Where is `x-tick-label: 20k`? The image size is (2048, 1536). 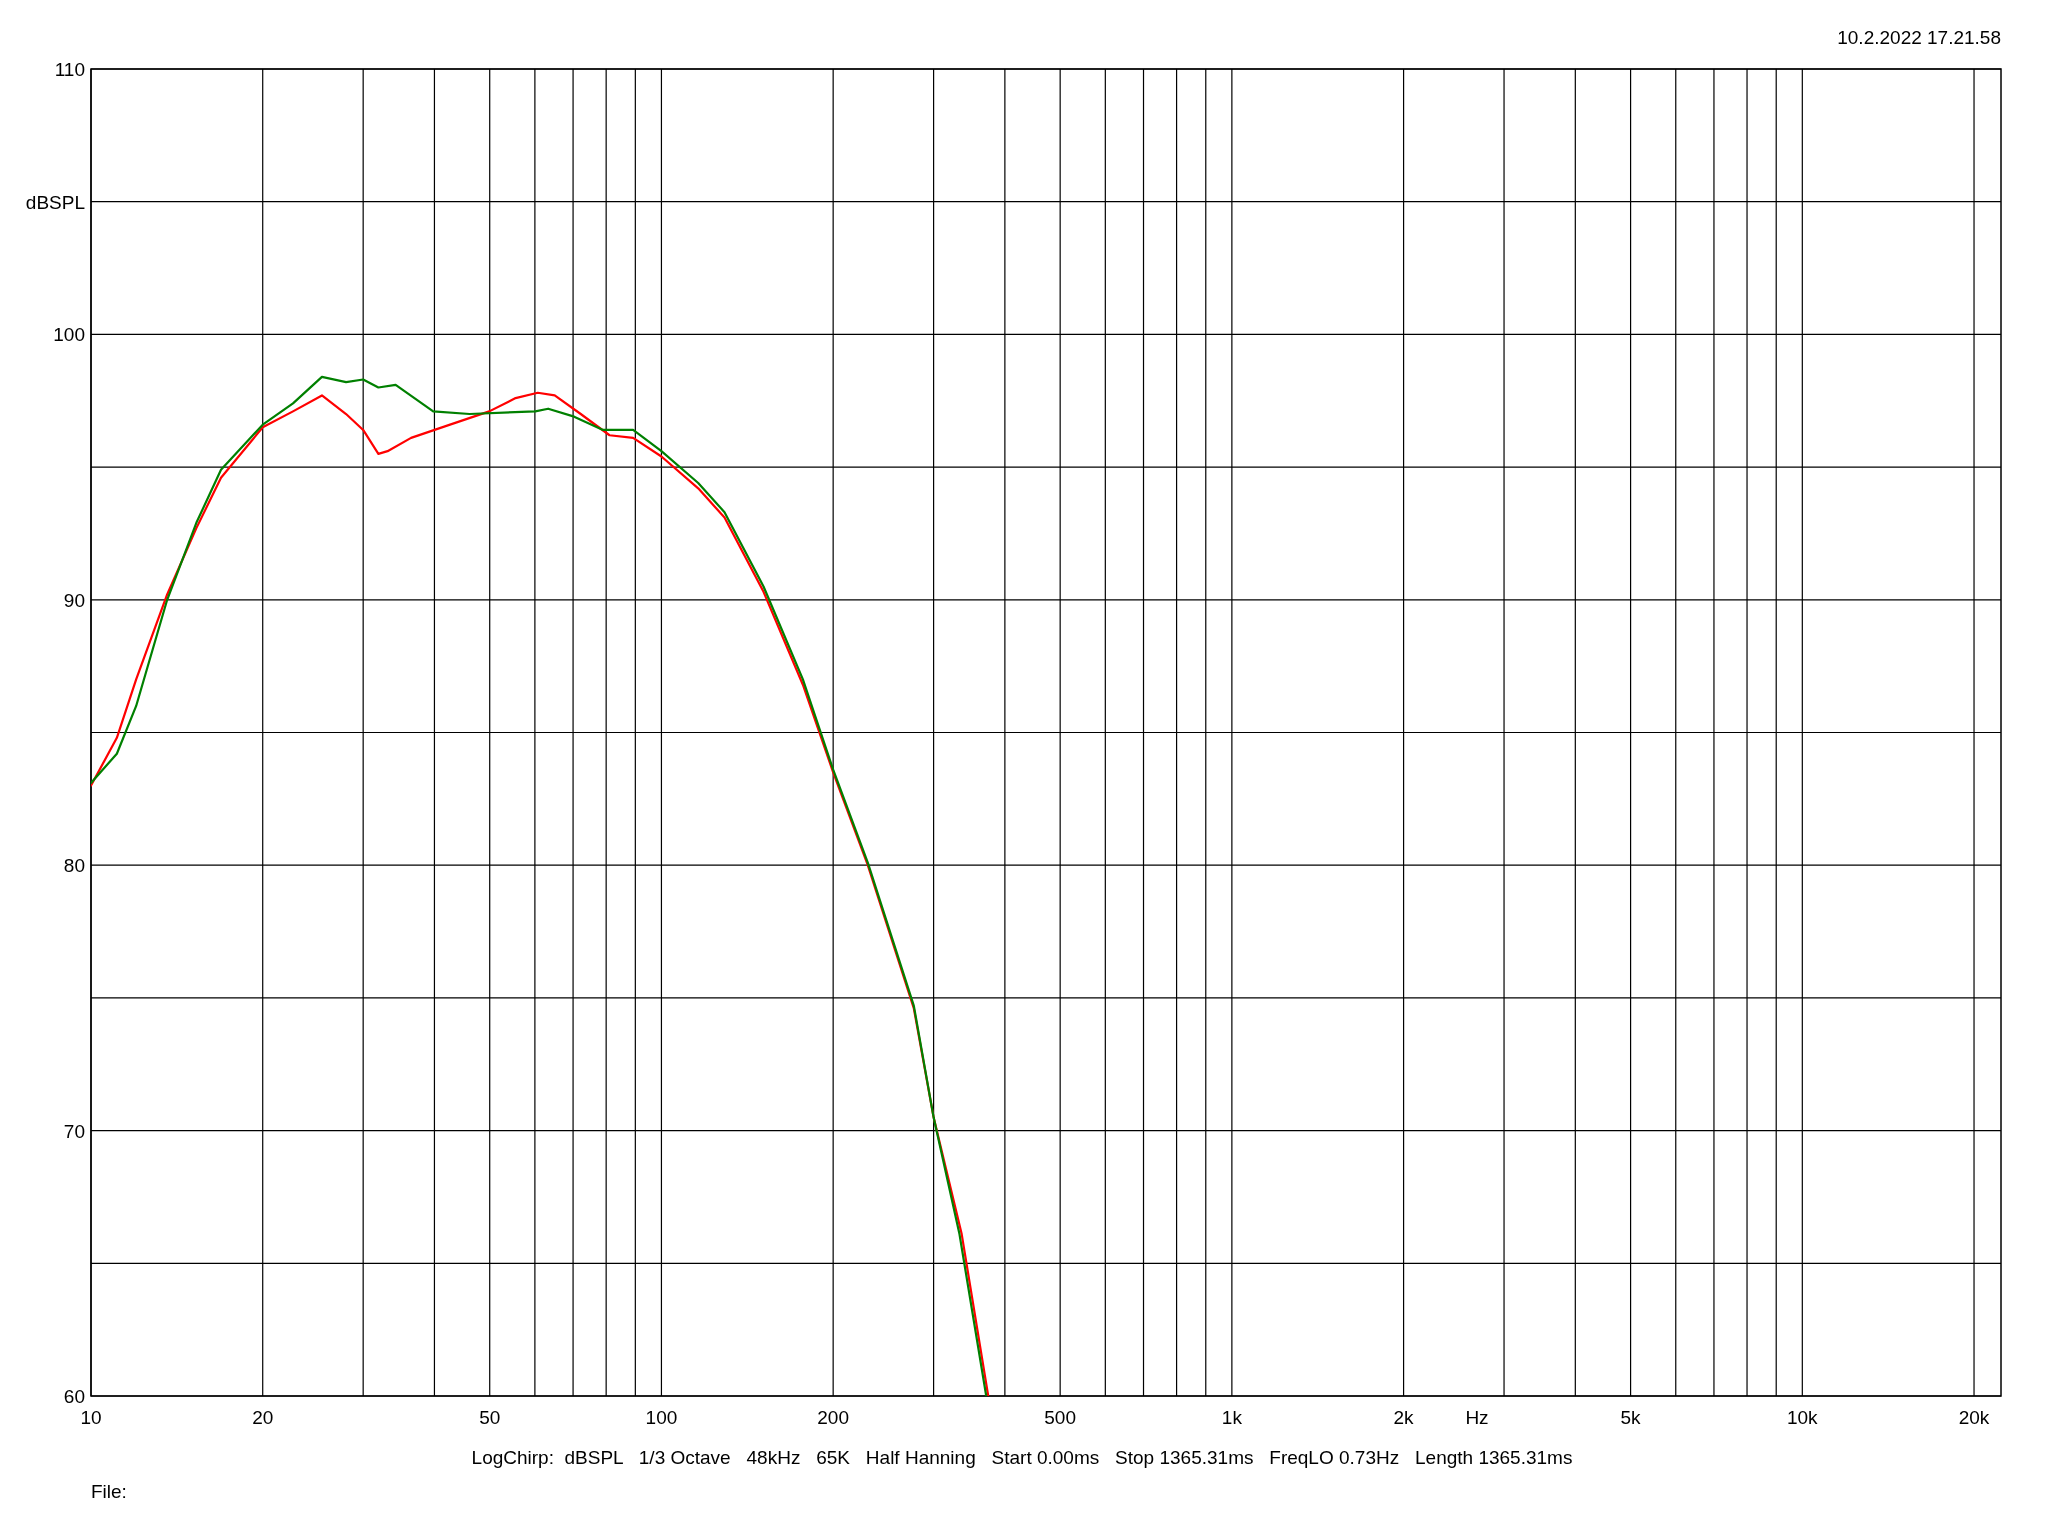
x-tick-label: 20k is located at coordinates (1974, 1417).